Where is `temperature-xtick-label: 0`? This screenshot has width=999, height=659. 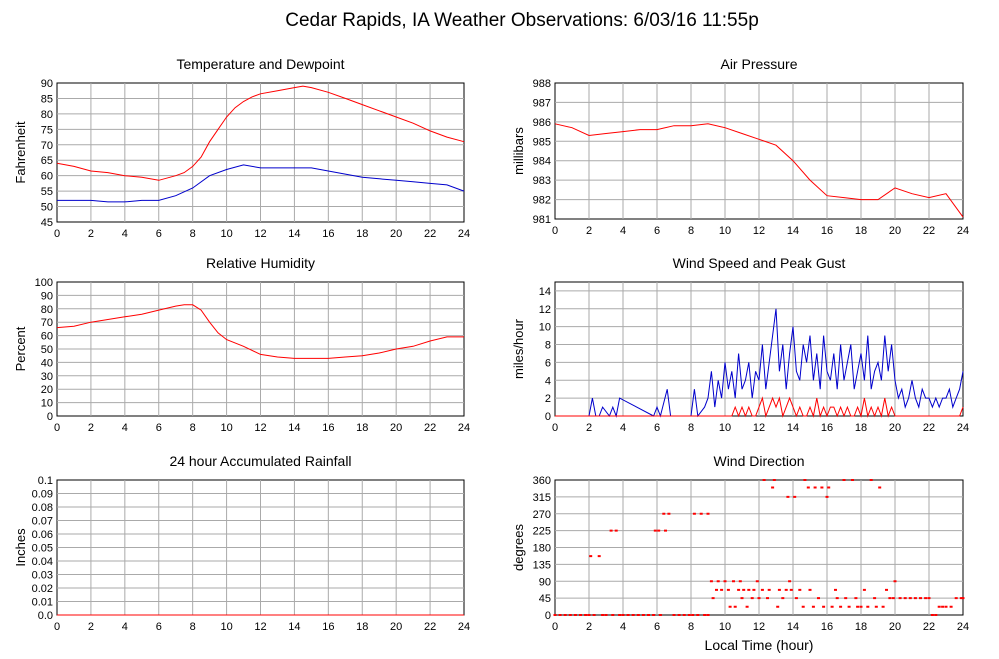
temperature-xtick-label: 0 is located at coordinates (57, 234).